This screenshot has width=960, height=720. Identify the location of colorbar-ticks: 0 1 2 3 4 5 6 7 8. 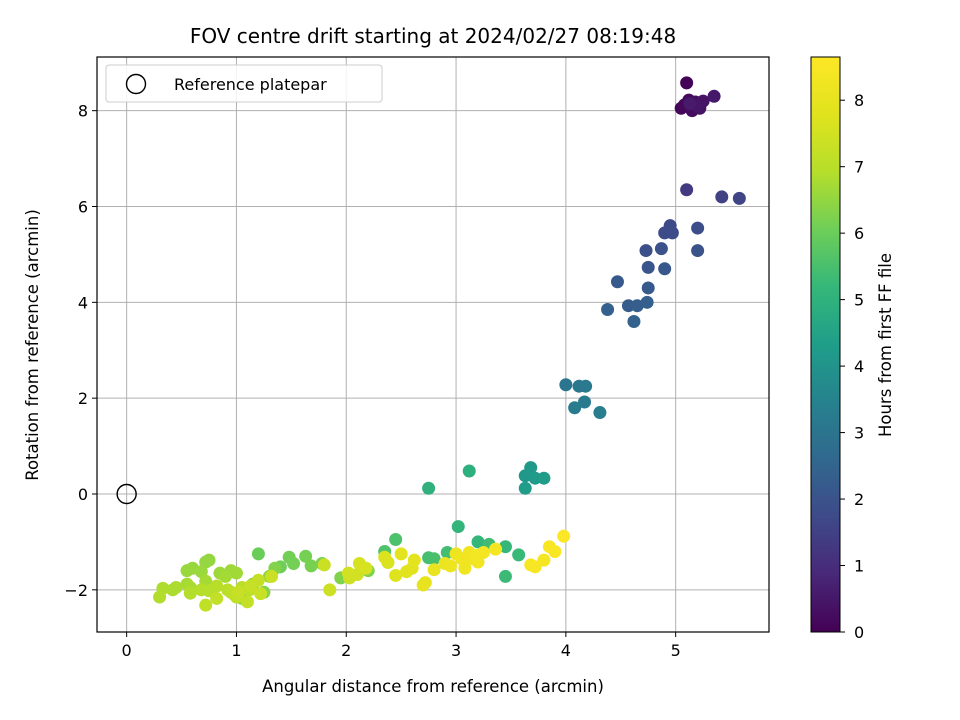
(852, 366).